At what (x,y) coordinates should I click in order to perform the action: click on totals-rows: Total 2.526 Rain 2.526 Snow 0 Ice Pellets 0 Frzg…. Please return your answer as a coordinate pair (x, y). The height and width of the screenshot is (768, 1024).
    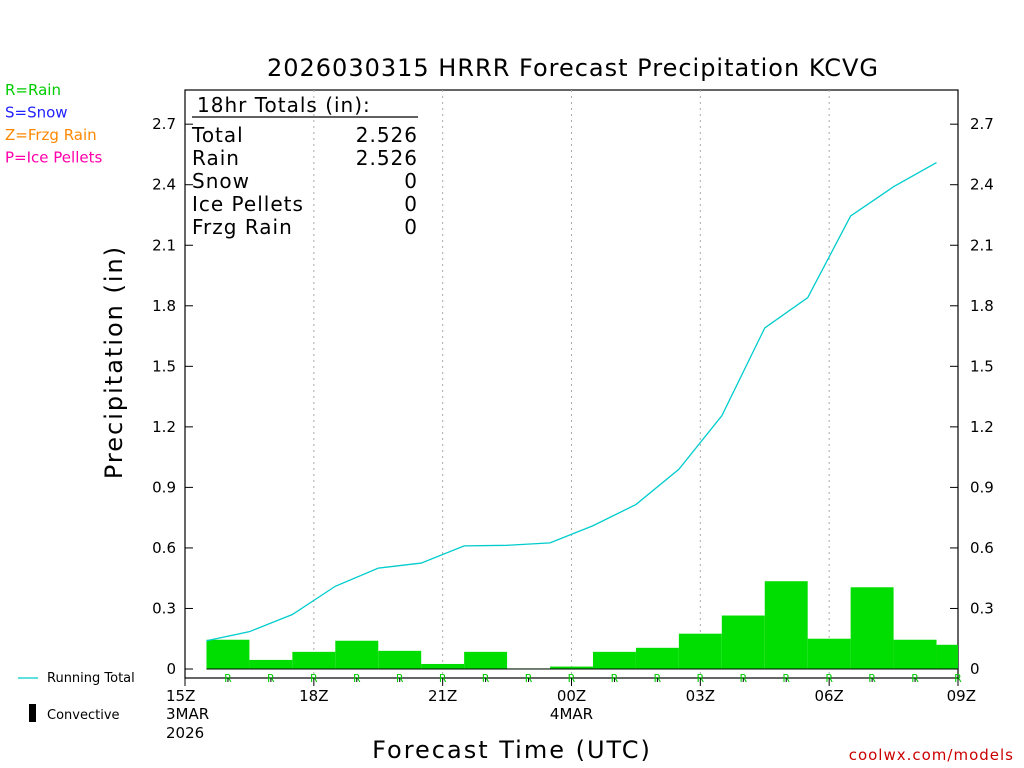
    Looking at the image, I should click on (304, 181).